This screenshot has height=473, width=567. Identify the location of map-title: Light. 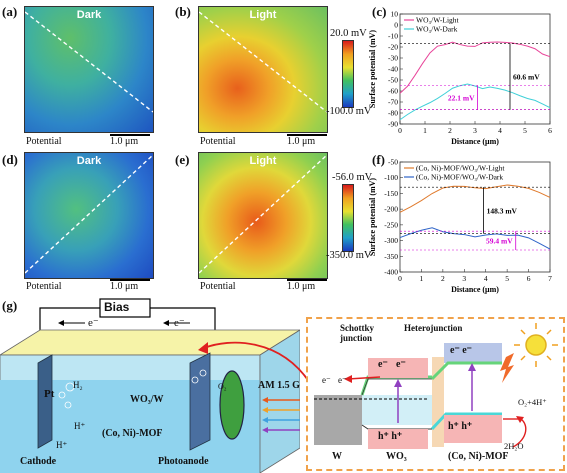
(263, 161).